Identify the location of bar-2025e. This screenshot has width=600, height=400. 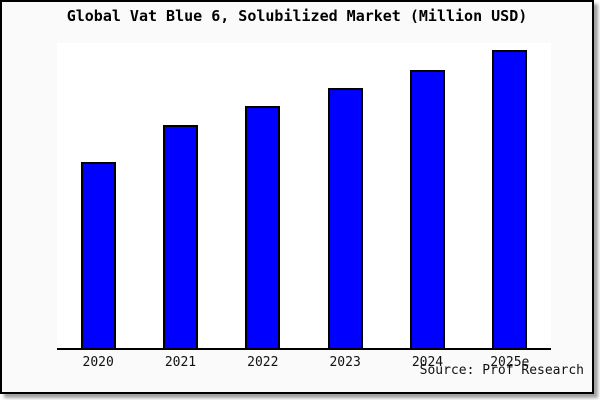
(510, 199).